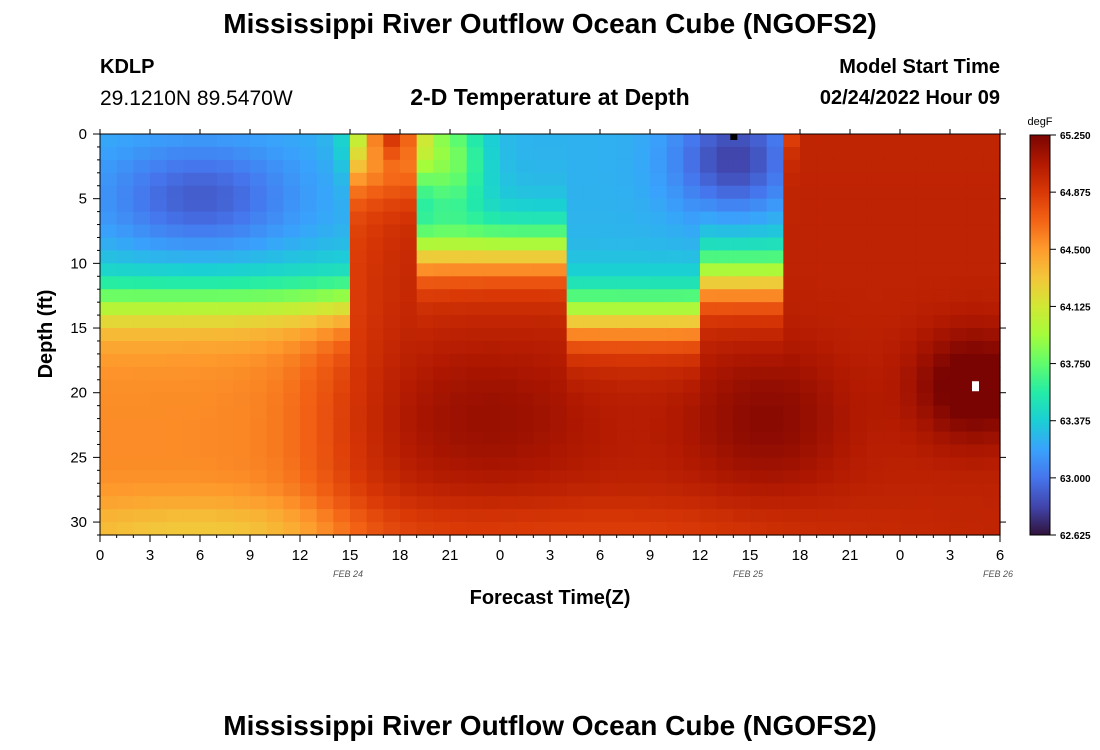 Image resolution: width=1100 pixels, height=750 pixels. I want to click on x-tick-label: 3, so click(550, 555).